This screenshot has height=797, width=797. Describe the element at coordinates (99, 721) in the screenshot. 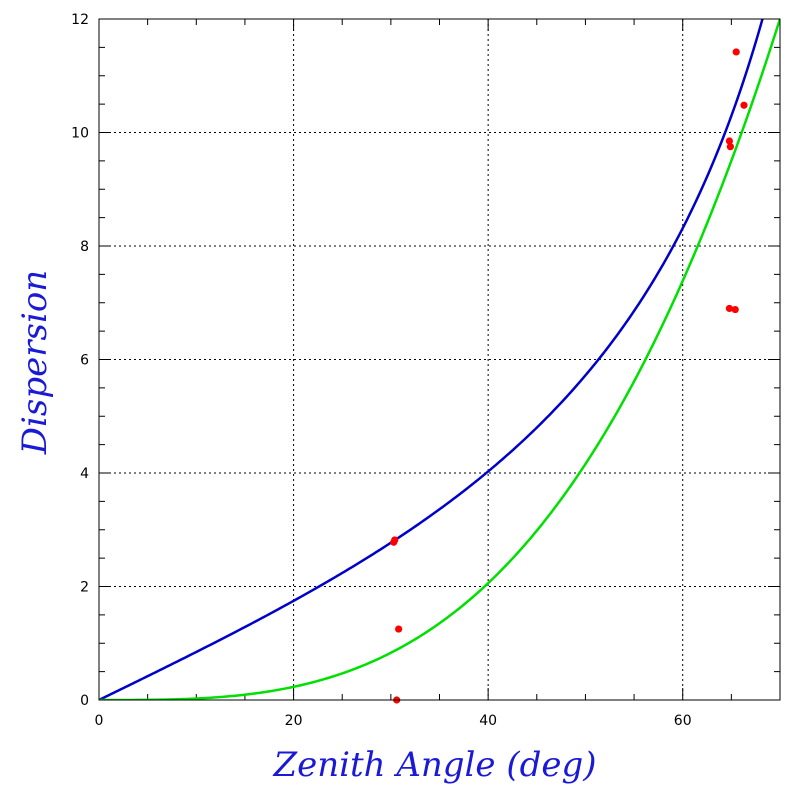

I see `x-tick-label: 0` at that location.